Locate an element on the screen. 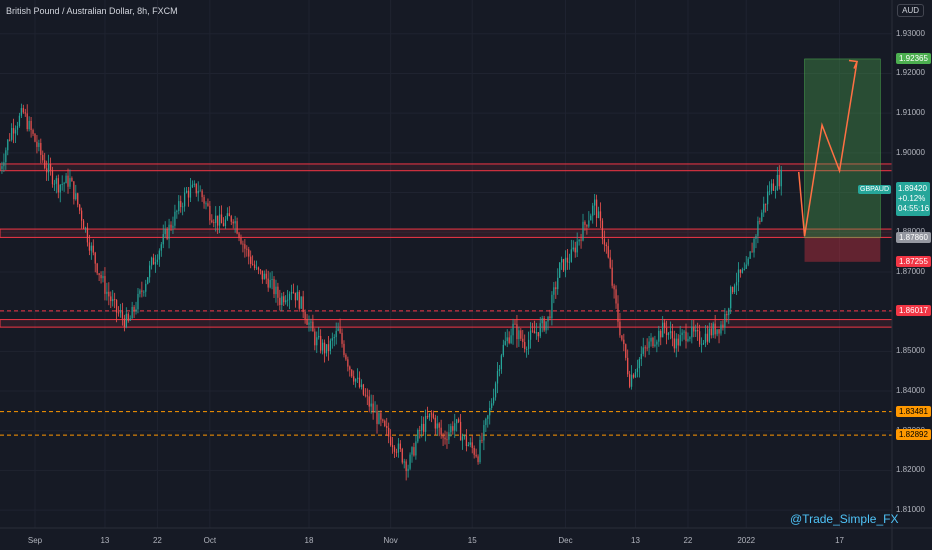  current-price-box: 1.89420 +0.12% 04:55:16 is located at coordinates (913, 199).